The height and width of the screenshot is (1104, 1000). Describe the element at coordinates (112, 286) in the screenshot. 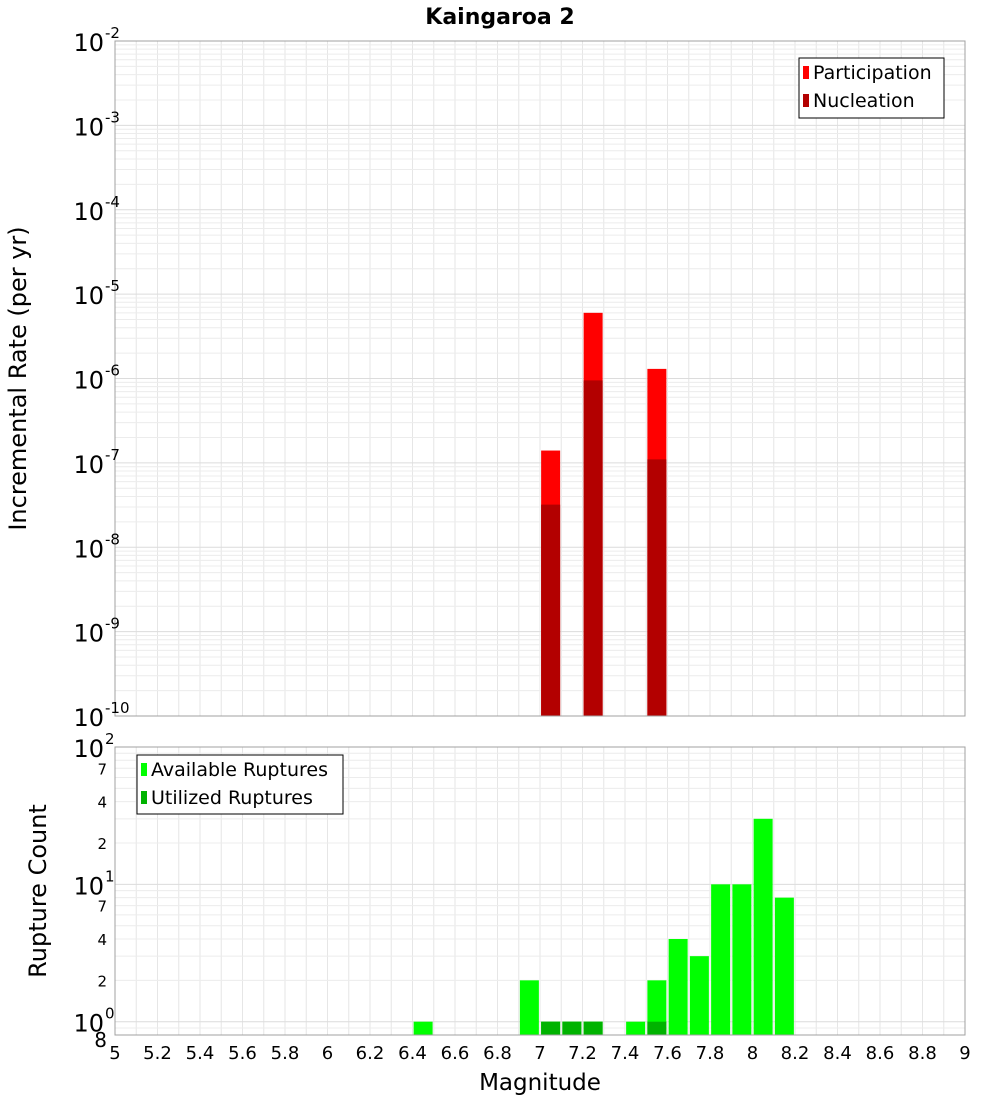

I see `y-tick-exponent: -5` at that location.